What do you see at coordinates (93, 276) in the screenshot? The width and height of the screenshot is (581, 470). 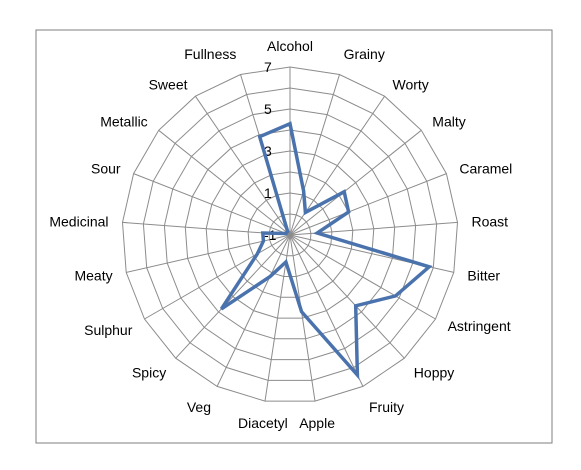 I see `category-label-meaty: Meaty` at bounding box center [93, 276].